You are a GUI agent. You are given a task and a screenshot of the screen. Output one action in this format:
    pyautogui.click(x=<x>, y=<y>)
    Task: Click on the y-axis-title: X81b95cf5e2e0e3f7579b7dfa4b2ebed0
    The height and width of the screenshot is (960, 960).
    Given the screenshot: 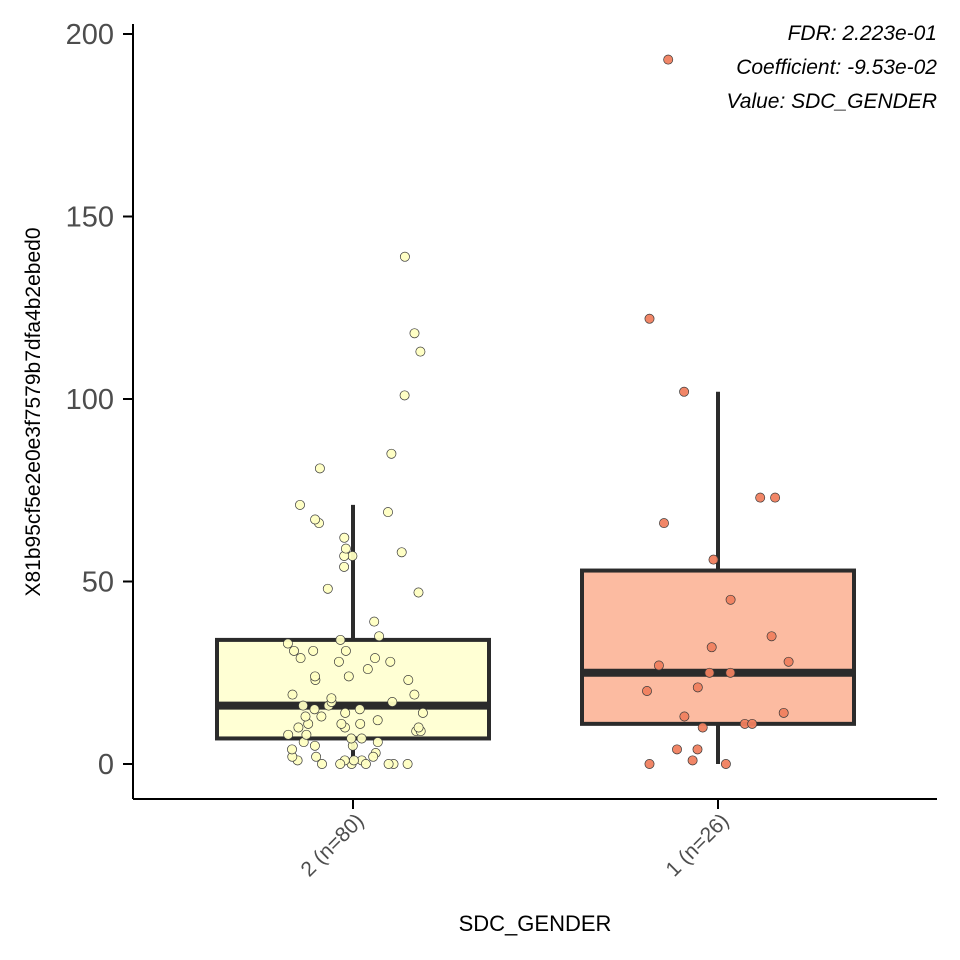 What is the action you would take?
    pyautogui.click(x=33, y=411)
    